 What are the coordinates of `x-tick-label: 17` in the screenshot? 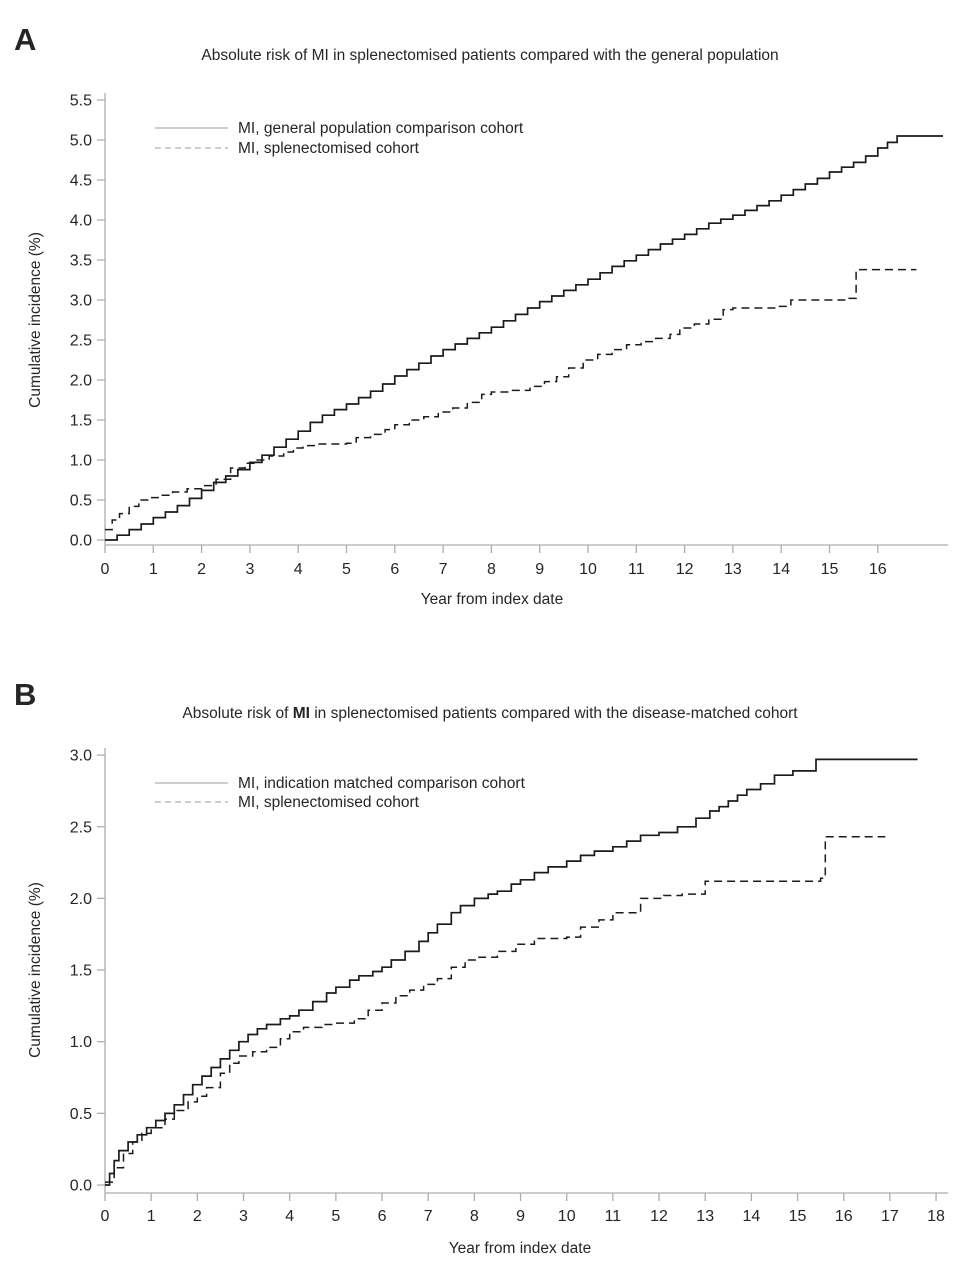 It's located at (890, 1216).